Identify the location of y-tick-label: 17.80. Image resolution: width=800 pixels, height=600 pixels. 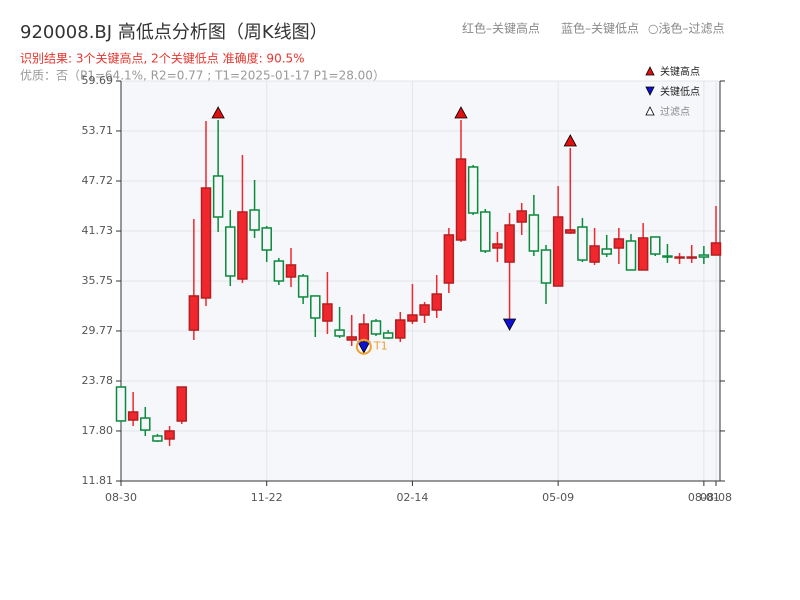
(98, 430).